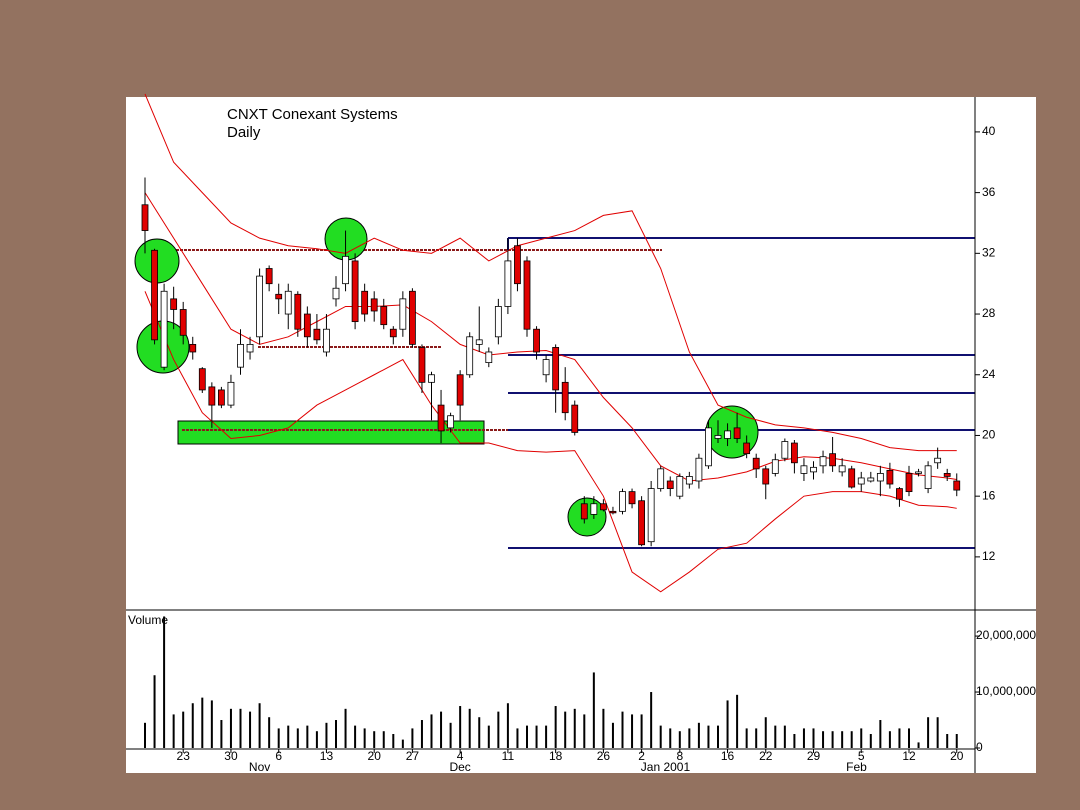 The width and height of the screenshot is (1080, 810). What do you see at coordinates (604, 756) in the screenshot?
I see `x-tick-label: 26` at bounding box center [604, 756].